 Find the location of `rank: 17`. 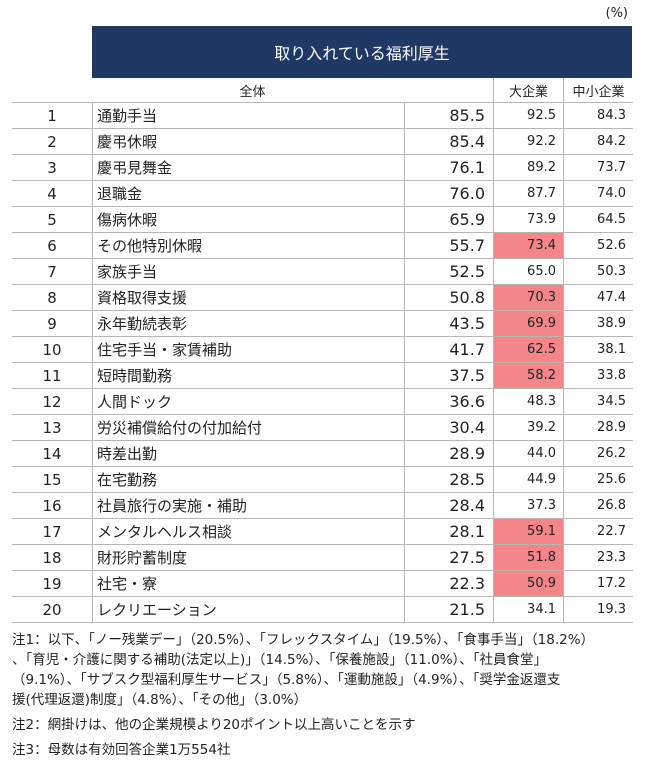

rank: 17 is located at coordinates (52, 531).